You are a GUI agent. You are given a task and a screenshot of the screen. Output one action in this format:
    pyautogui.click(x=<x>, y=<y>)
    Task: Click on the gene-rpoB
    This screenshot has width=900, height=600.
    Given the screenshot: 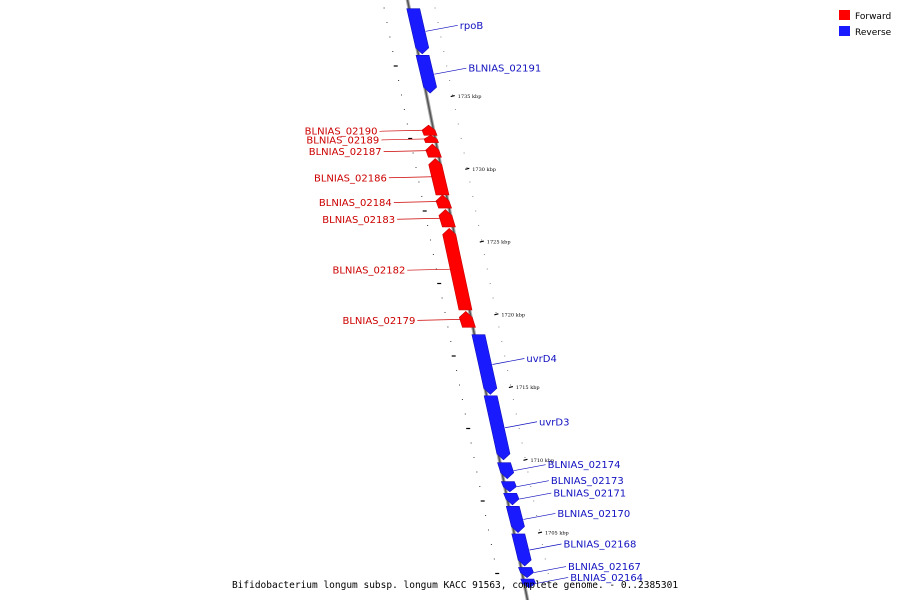 What is the action you would take?
    pyautogui.click(x=418, y=31)
    